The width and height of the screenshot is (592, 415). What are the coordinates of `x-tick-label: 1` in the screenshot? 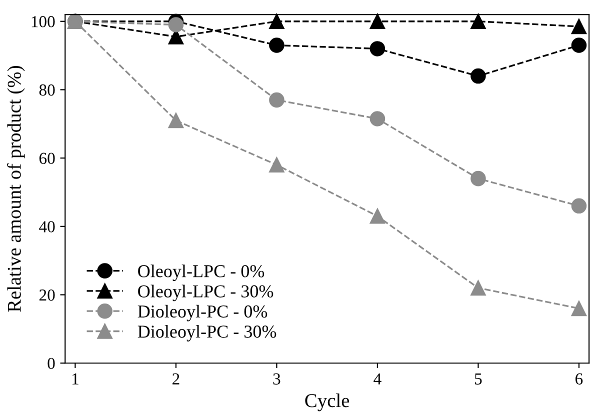 It's located at (75, 378).